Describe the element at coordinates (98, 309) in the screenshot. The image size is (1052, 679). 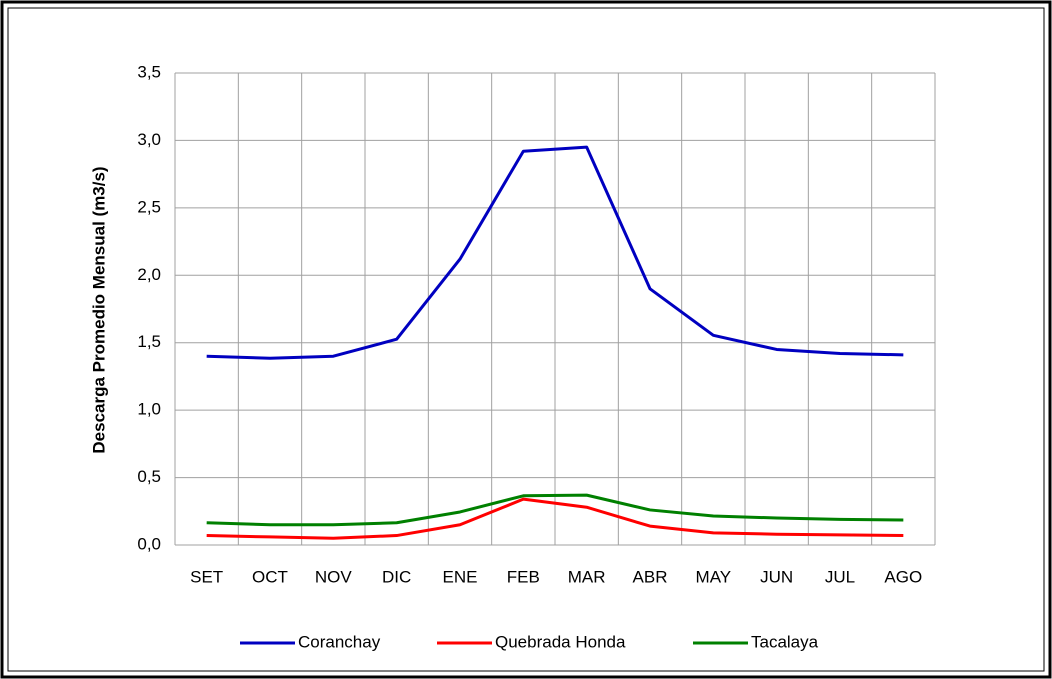
I see `y-axis-title: Descarga Promedio Mensual (m3/s)` at that location.